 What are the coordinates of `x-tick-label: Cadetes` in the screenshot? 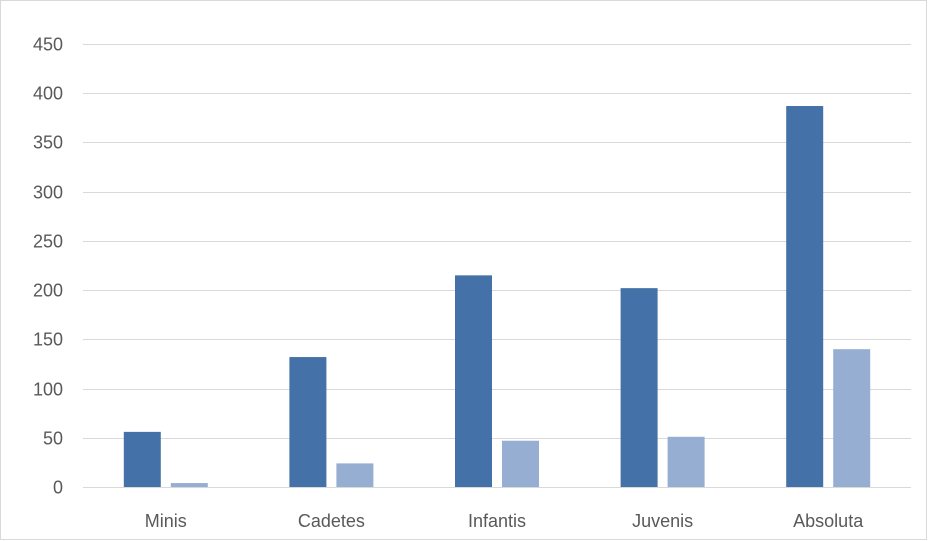 It's located at (331, 521).